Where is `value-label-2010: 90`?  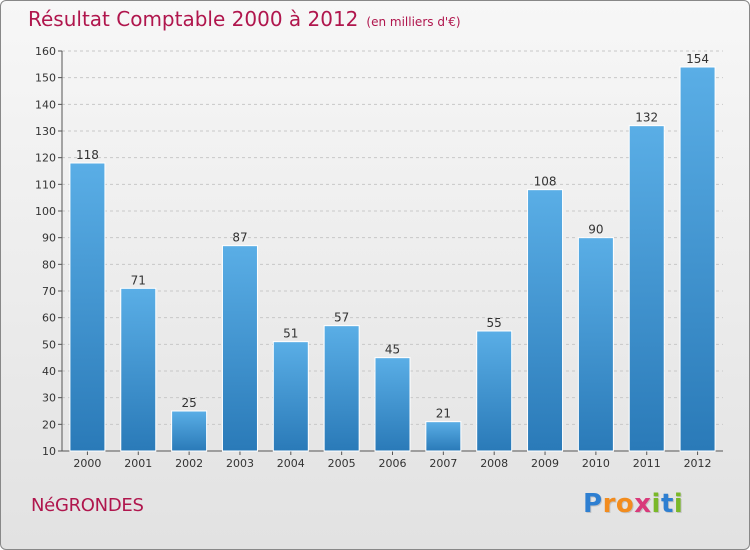
value-label-2010: 90 is located at coordinates (595, 230).